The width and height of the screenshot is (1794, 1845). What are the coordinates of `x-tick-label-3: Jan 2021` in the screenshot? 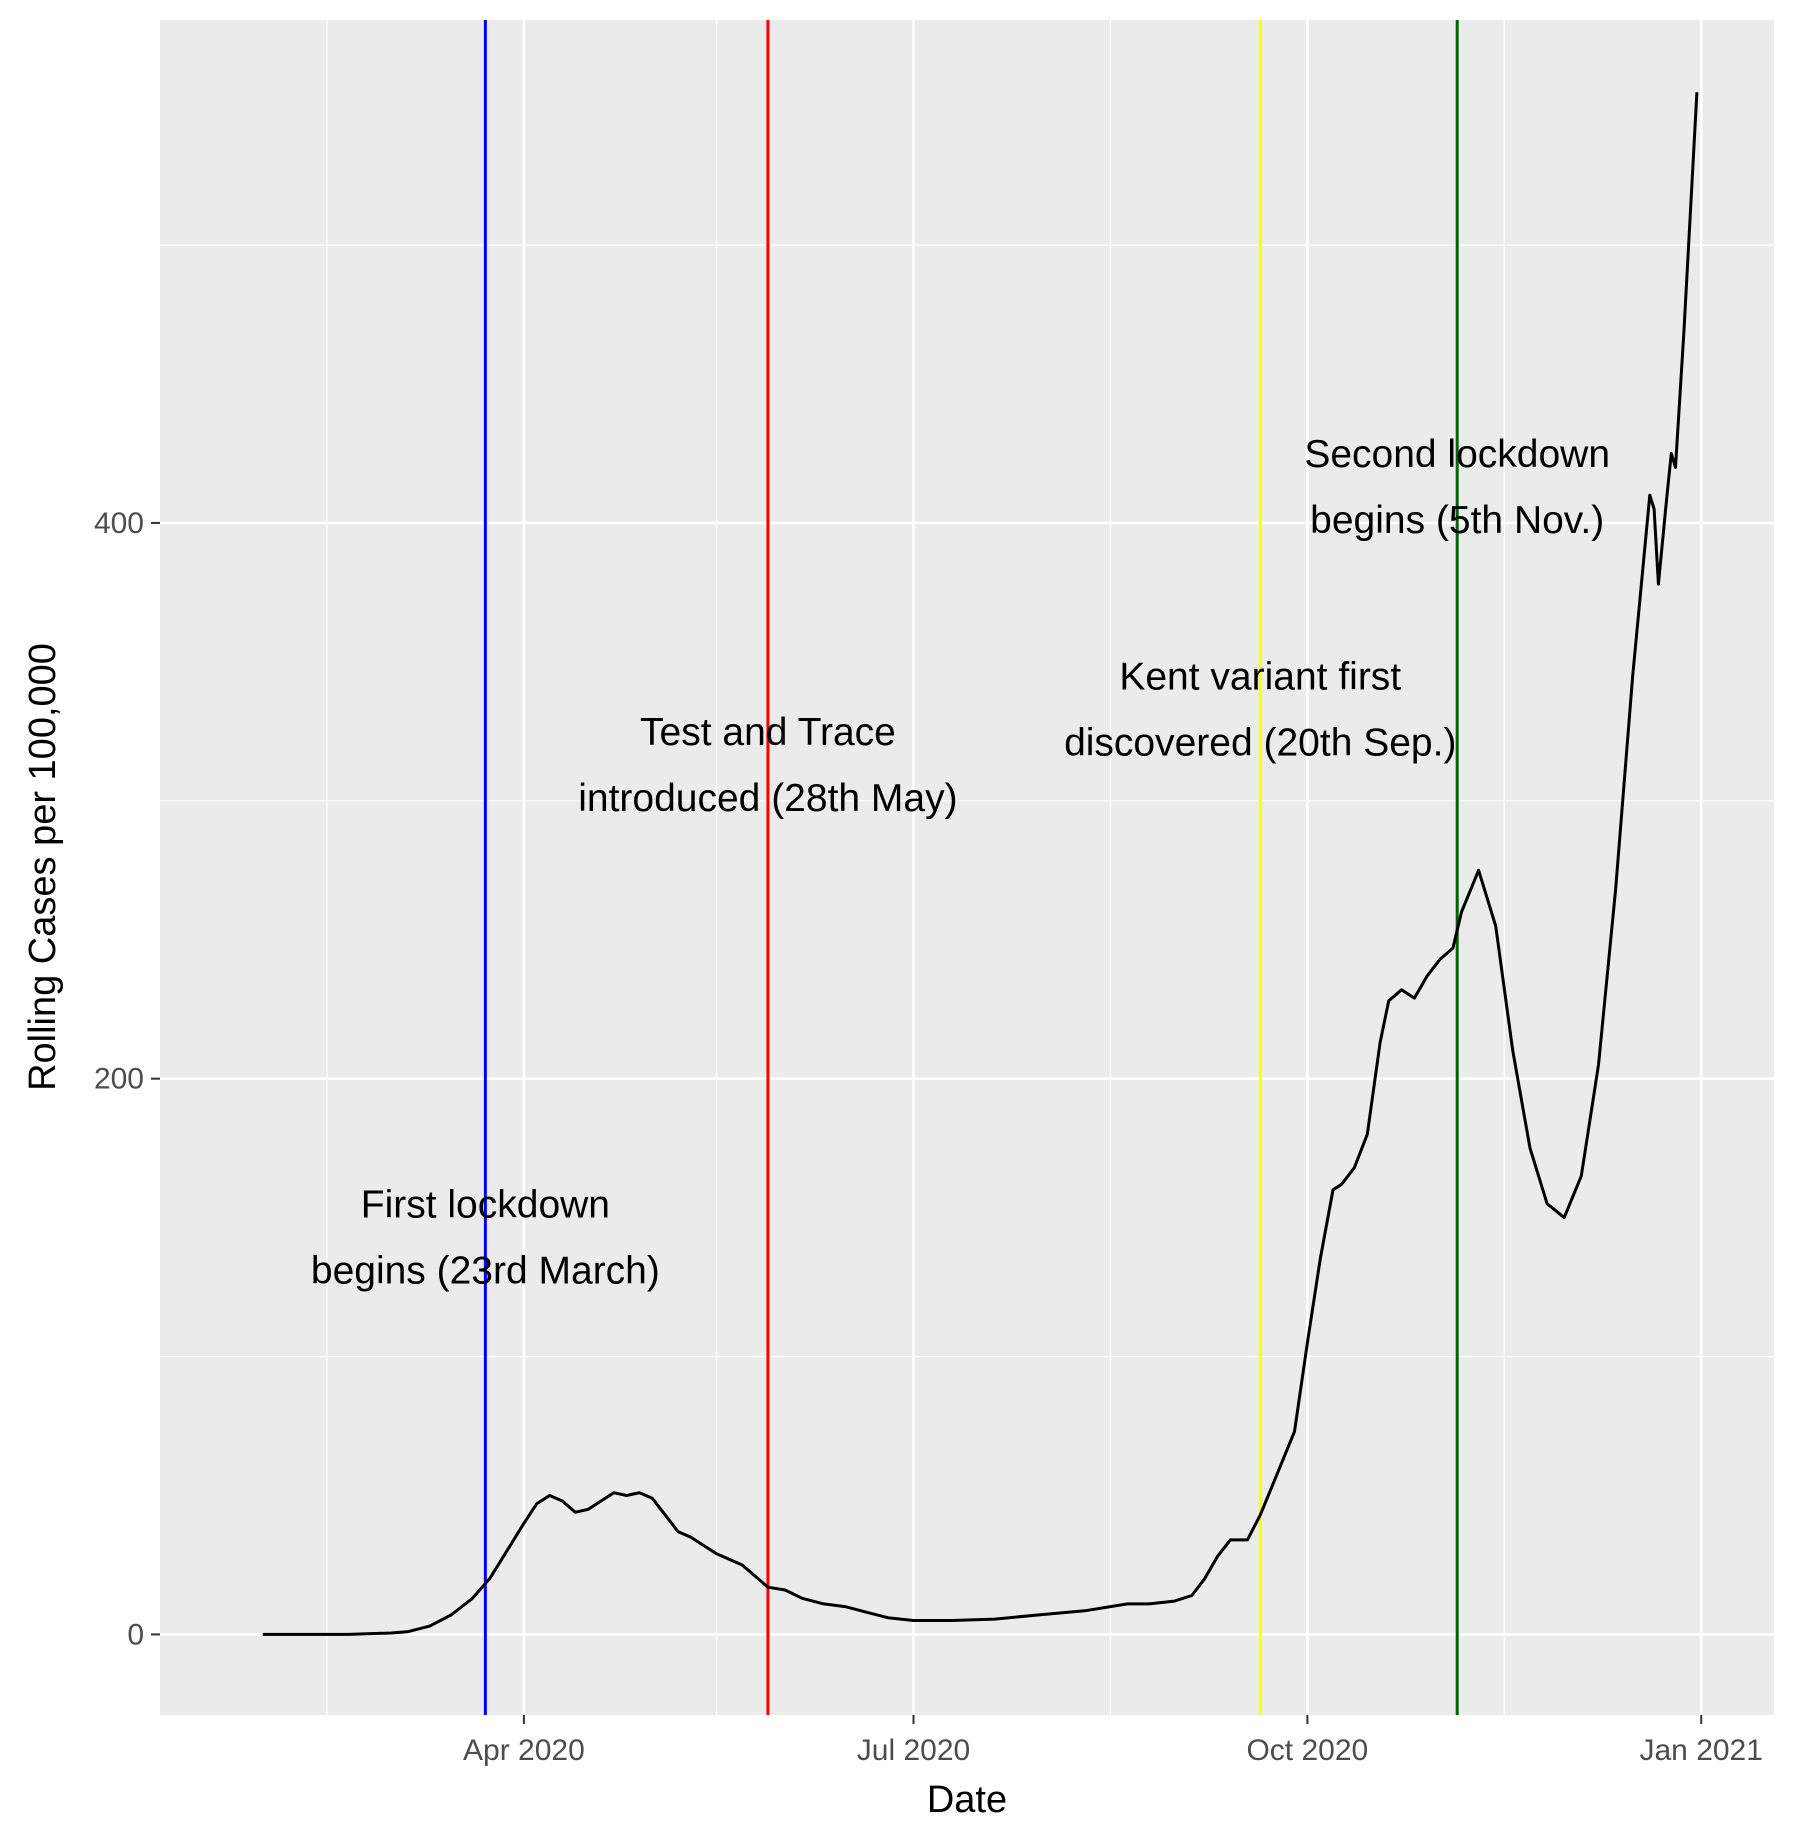 It's located at (1700, 1750).